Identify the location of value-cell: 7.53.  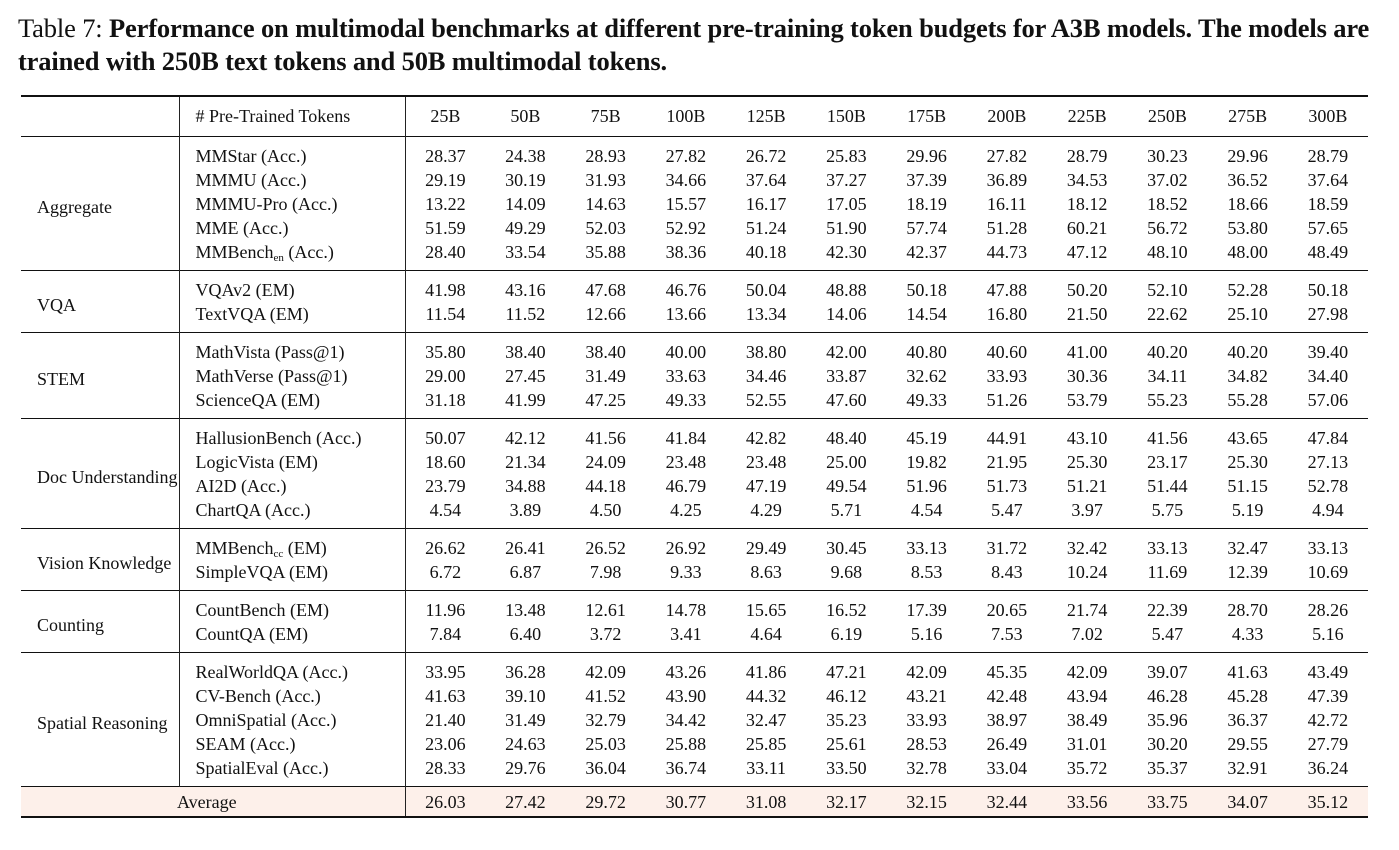
(1007, 633).